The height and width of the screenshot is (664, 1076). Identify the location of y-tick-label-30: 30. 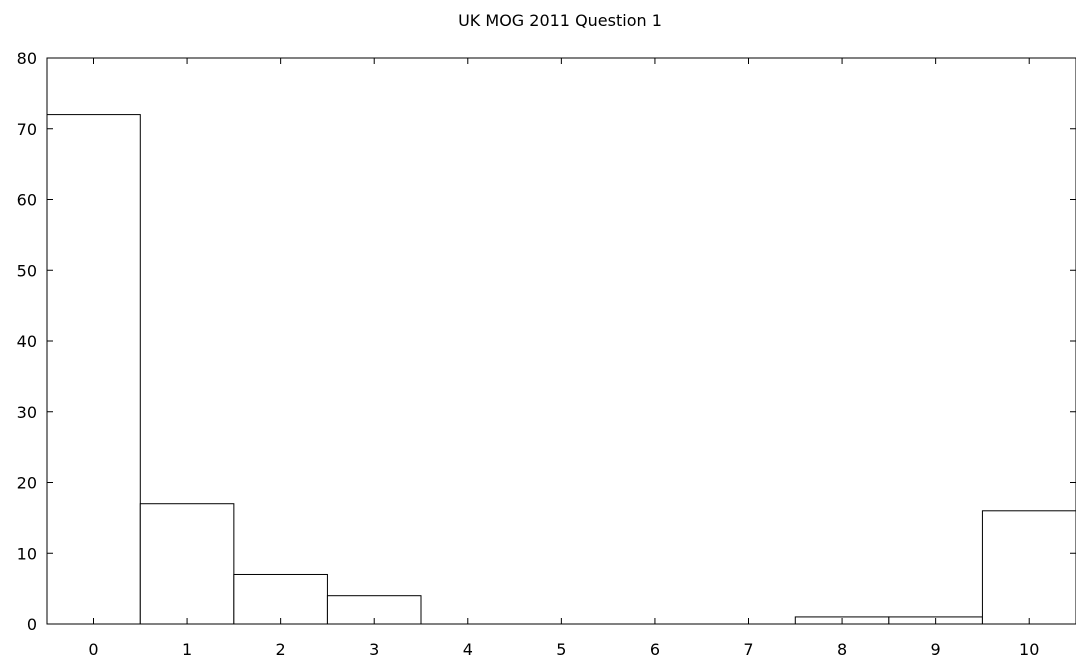
(27, 412).